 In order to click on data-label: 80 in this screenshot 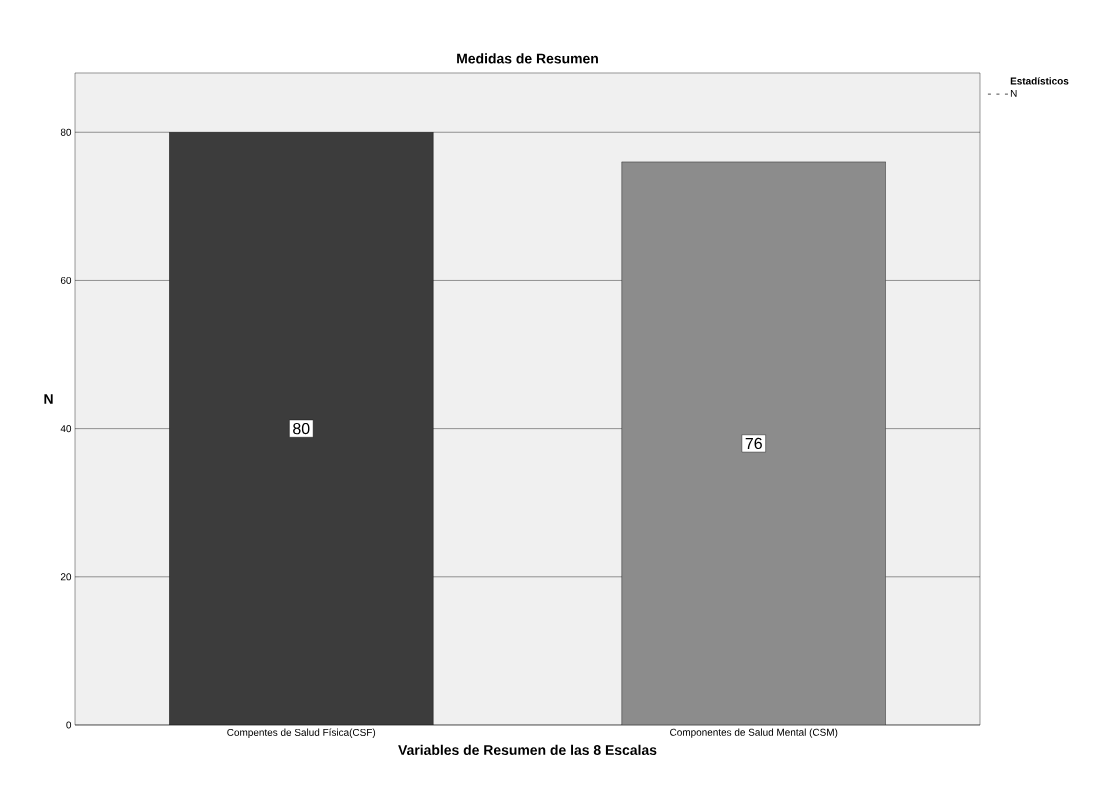, I will do `click(301, 428)`.